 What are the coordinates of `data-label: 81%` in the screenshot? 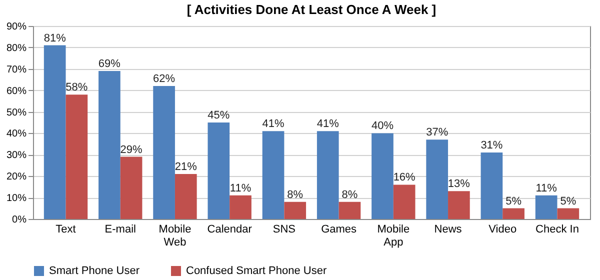 It's located at (55, 38).